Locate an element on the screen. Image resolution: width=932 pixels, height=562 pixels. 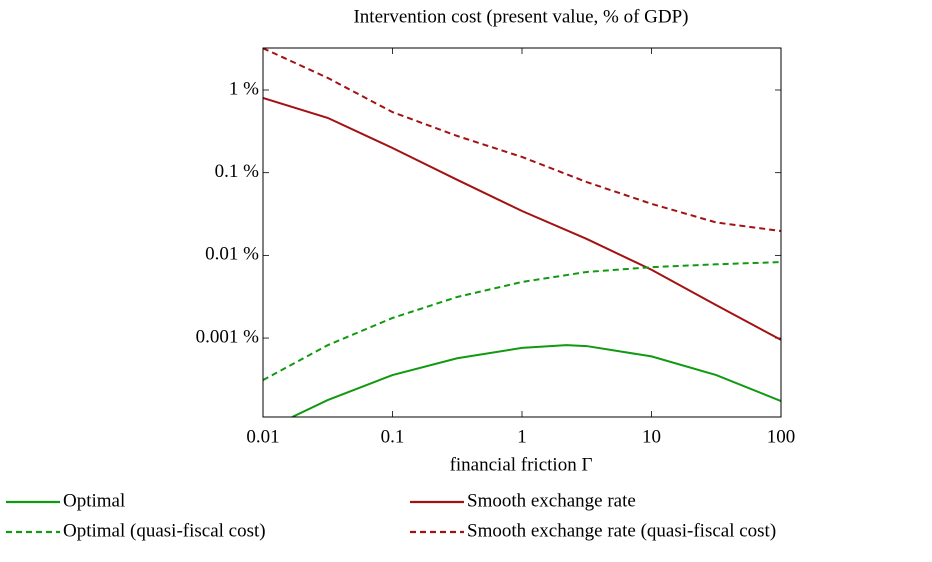
x-tick-label: 0.1 is located at coordinates (393, 436).